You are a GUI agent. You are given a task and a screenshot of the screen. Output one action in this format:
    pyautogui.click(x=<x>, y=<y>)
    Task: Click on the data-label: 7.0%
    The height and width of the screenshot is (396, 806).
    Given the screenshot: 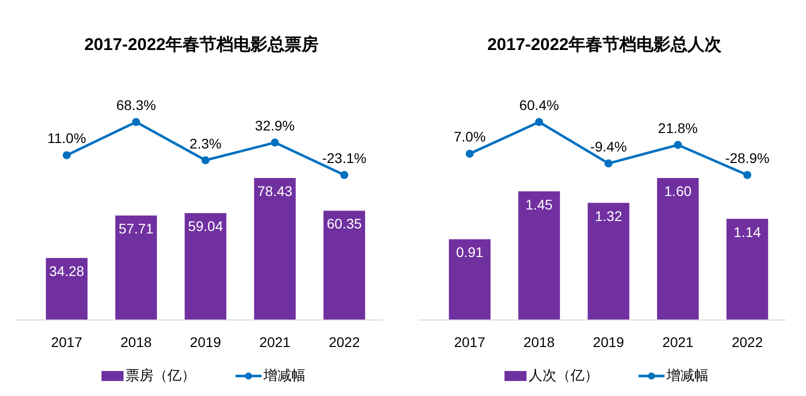 What is the action you would take?
    pyautogui.click(x=470, y=136)
    